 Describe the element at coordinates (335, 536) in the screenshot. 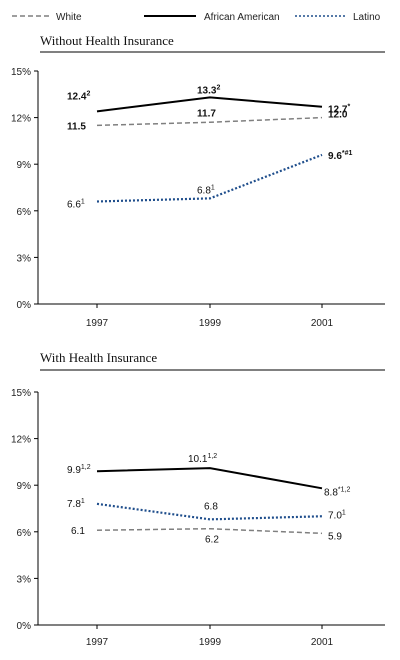

I see `data-label: 5.9` at that location.